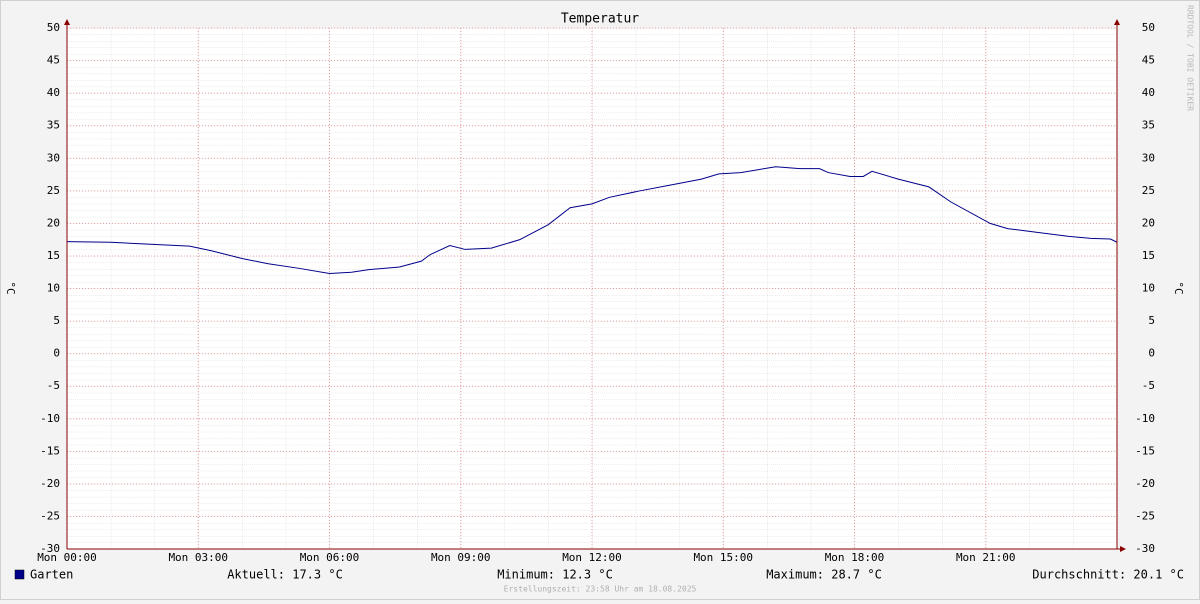 Image resolution: width=1200 pixels, height=604 pixels. What do you see at coordinates (56, 320) in the screenshot?
I see `y-tick-label: 5` at bounding box center [56, 320].